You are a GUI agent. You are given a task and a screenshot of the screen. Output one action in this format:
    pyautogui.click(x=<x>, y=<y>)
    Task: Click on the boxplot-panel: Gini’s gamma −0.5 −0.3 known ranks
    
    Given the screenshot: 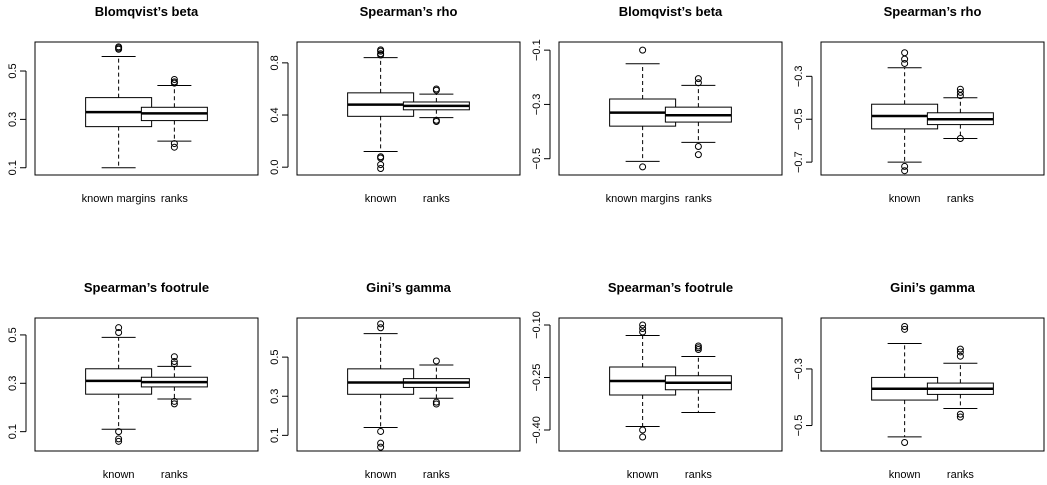 What is the action you would take?
    pyautogui.click(x=919, y=380)
    